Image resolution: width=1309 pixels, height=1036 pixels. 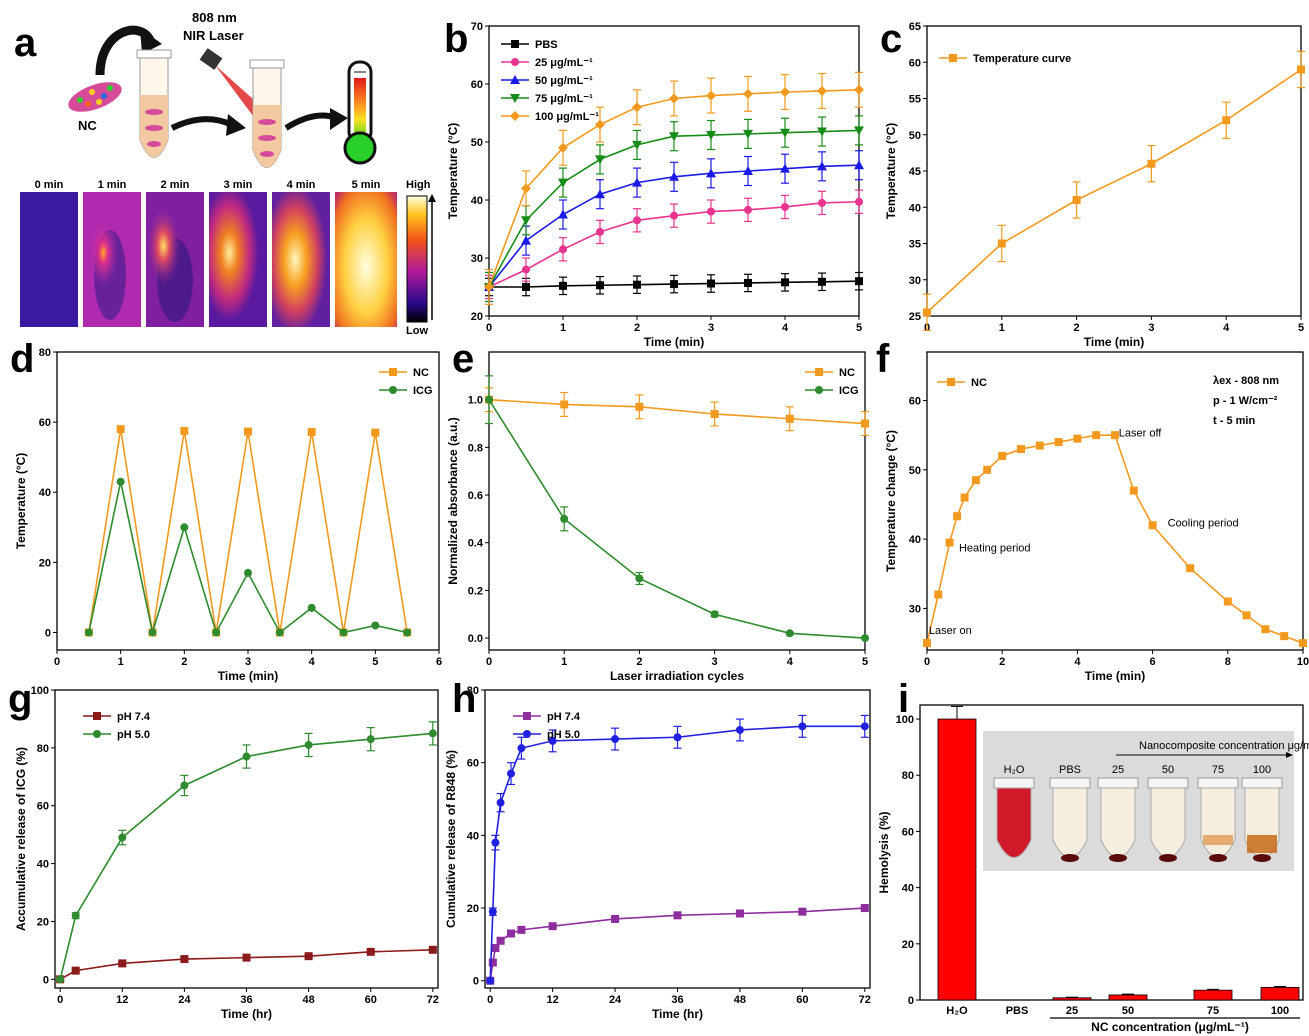 I want to click on panel-label-f: f, so click(x=883, y=359).